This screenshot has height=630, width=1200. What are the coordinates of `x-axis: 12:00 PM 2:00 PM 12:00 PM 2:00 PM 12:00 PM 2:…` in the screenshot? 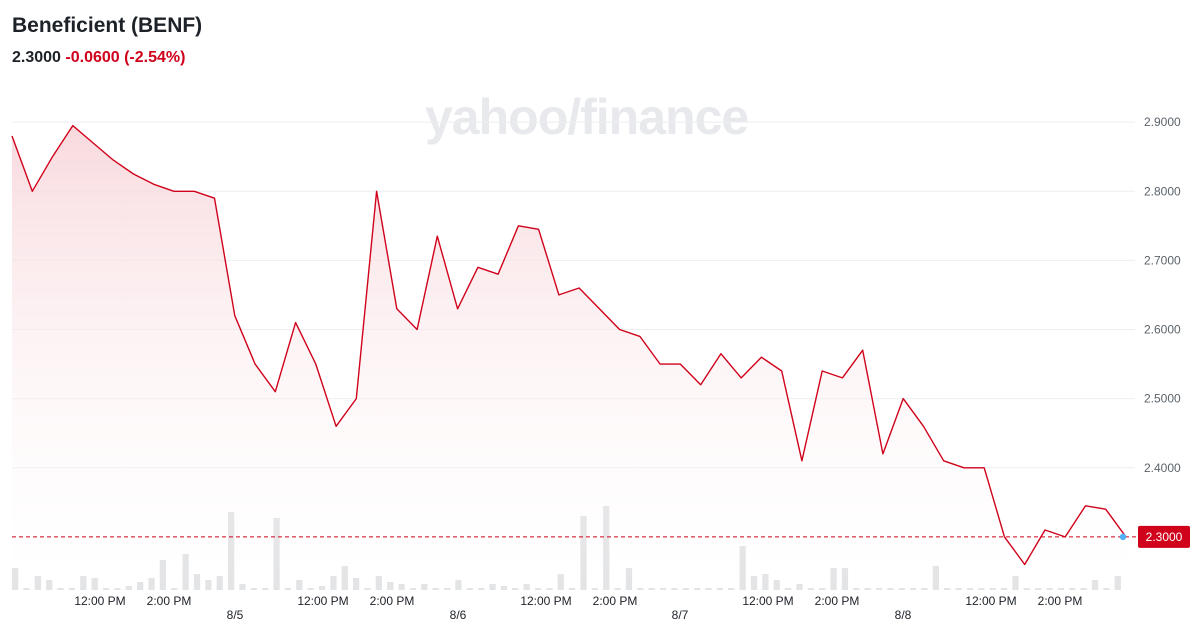 It's located at (578, 608).